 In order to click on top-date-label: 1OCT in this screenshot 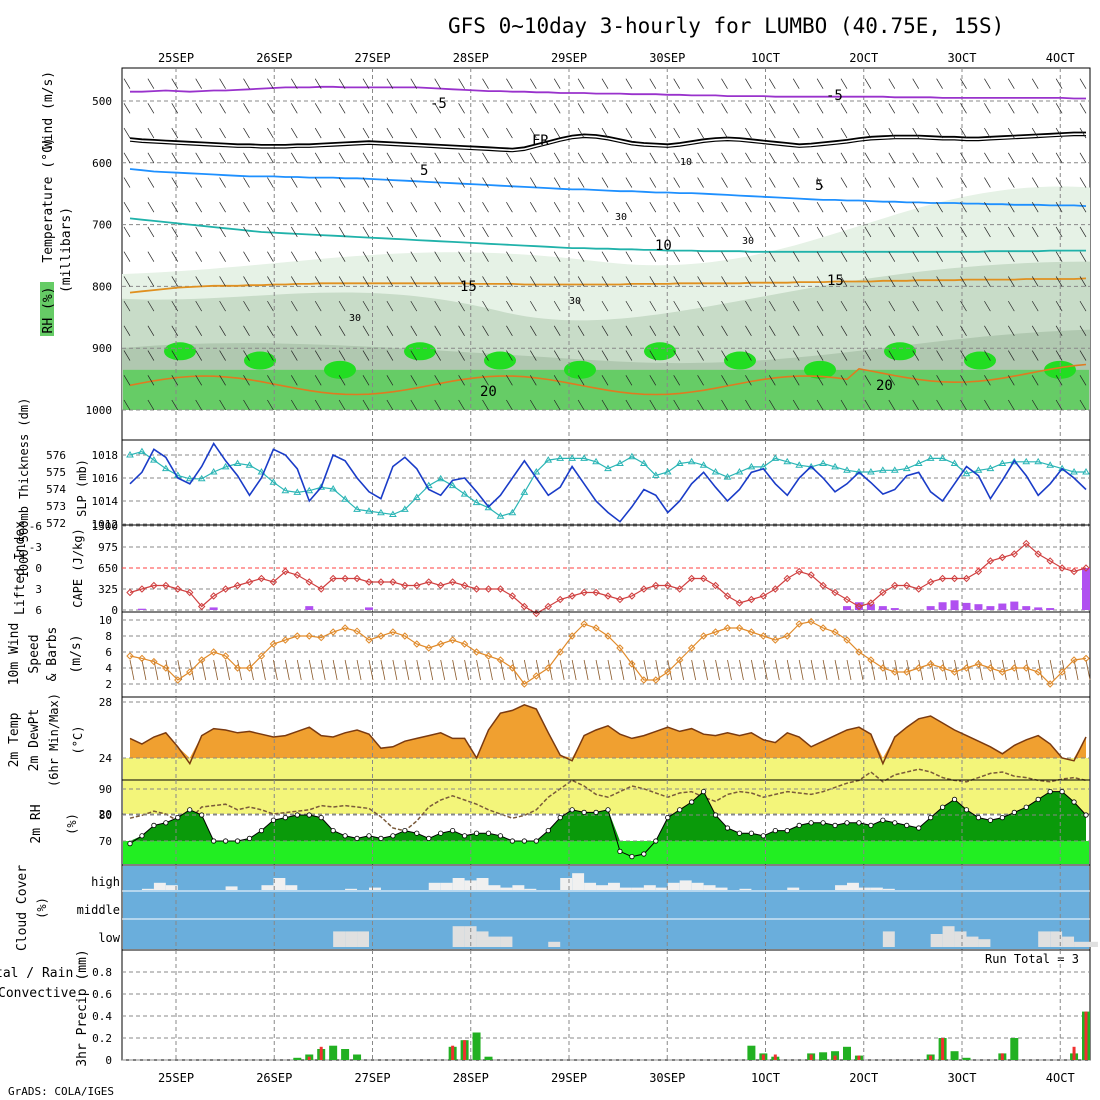, I will do `click(765, 58)`.